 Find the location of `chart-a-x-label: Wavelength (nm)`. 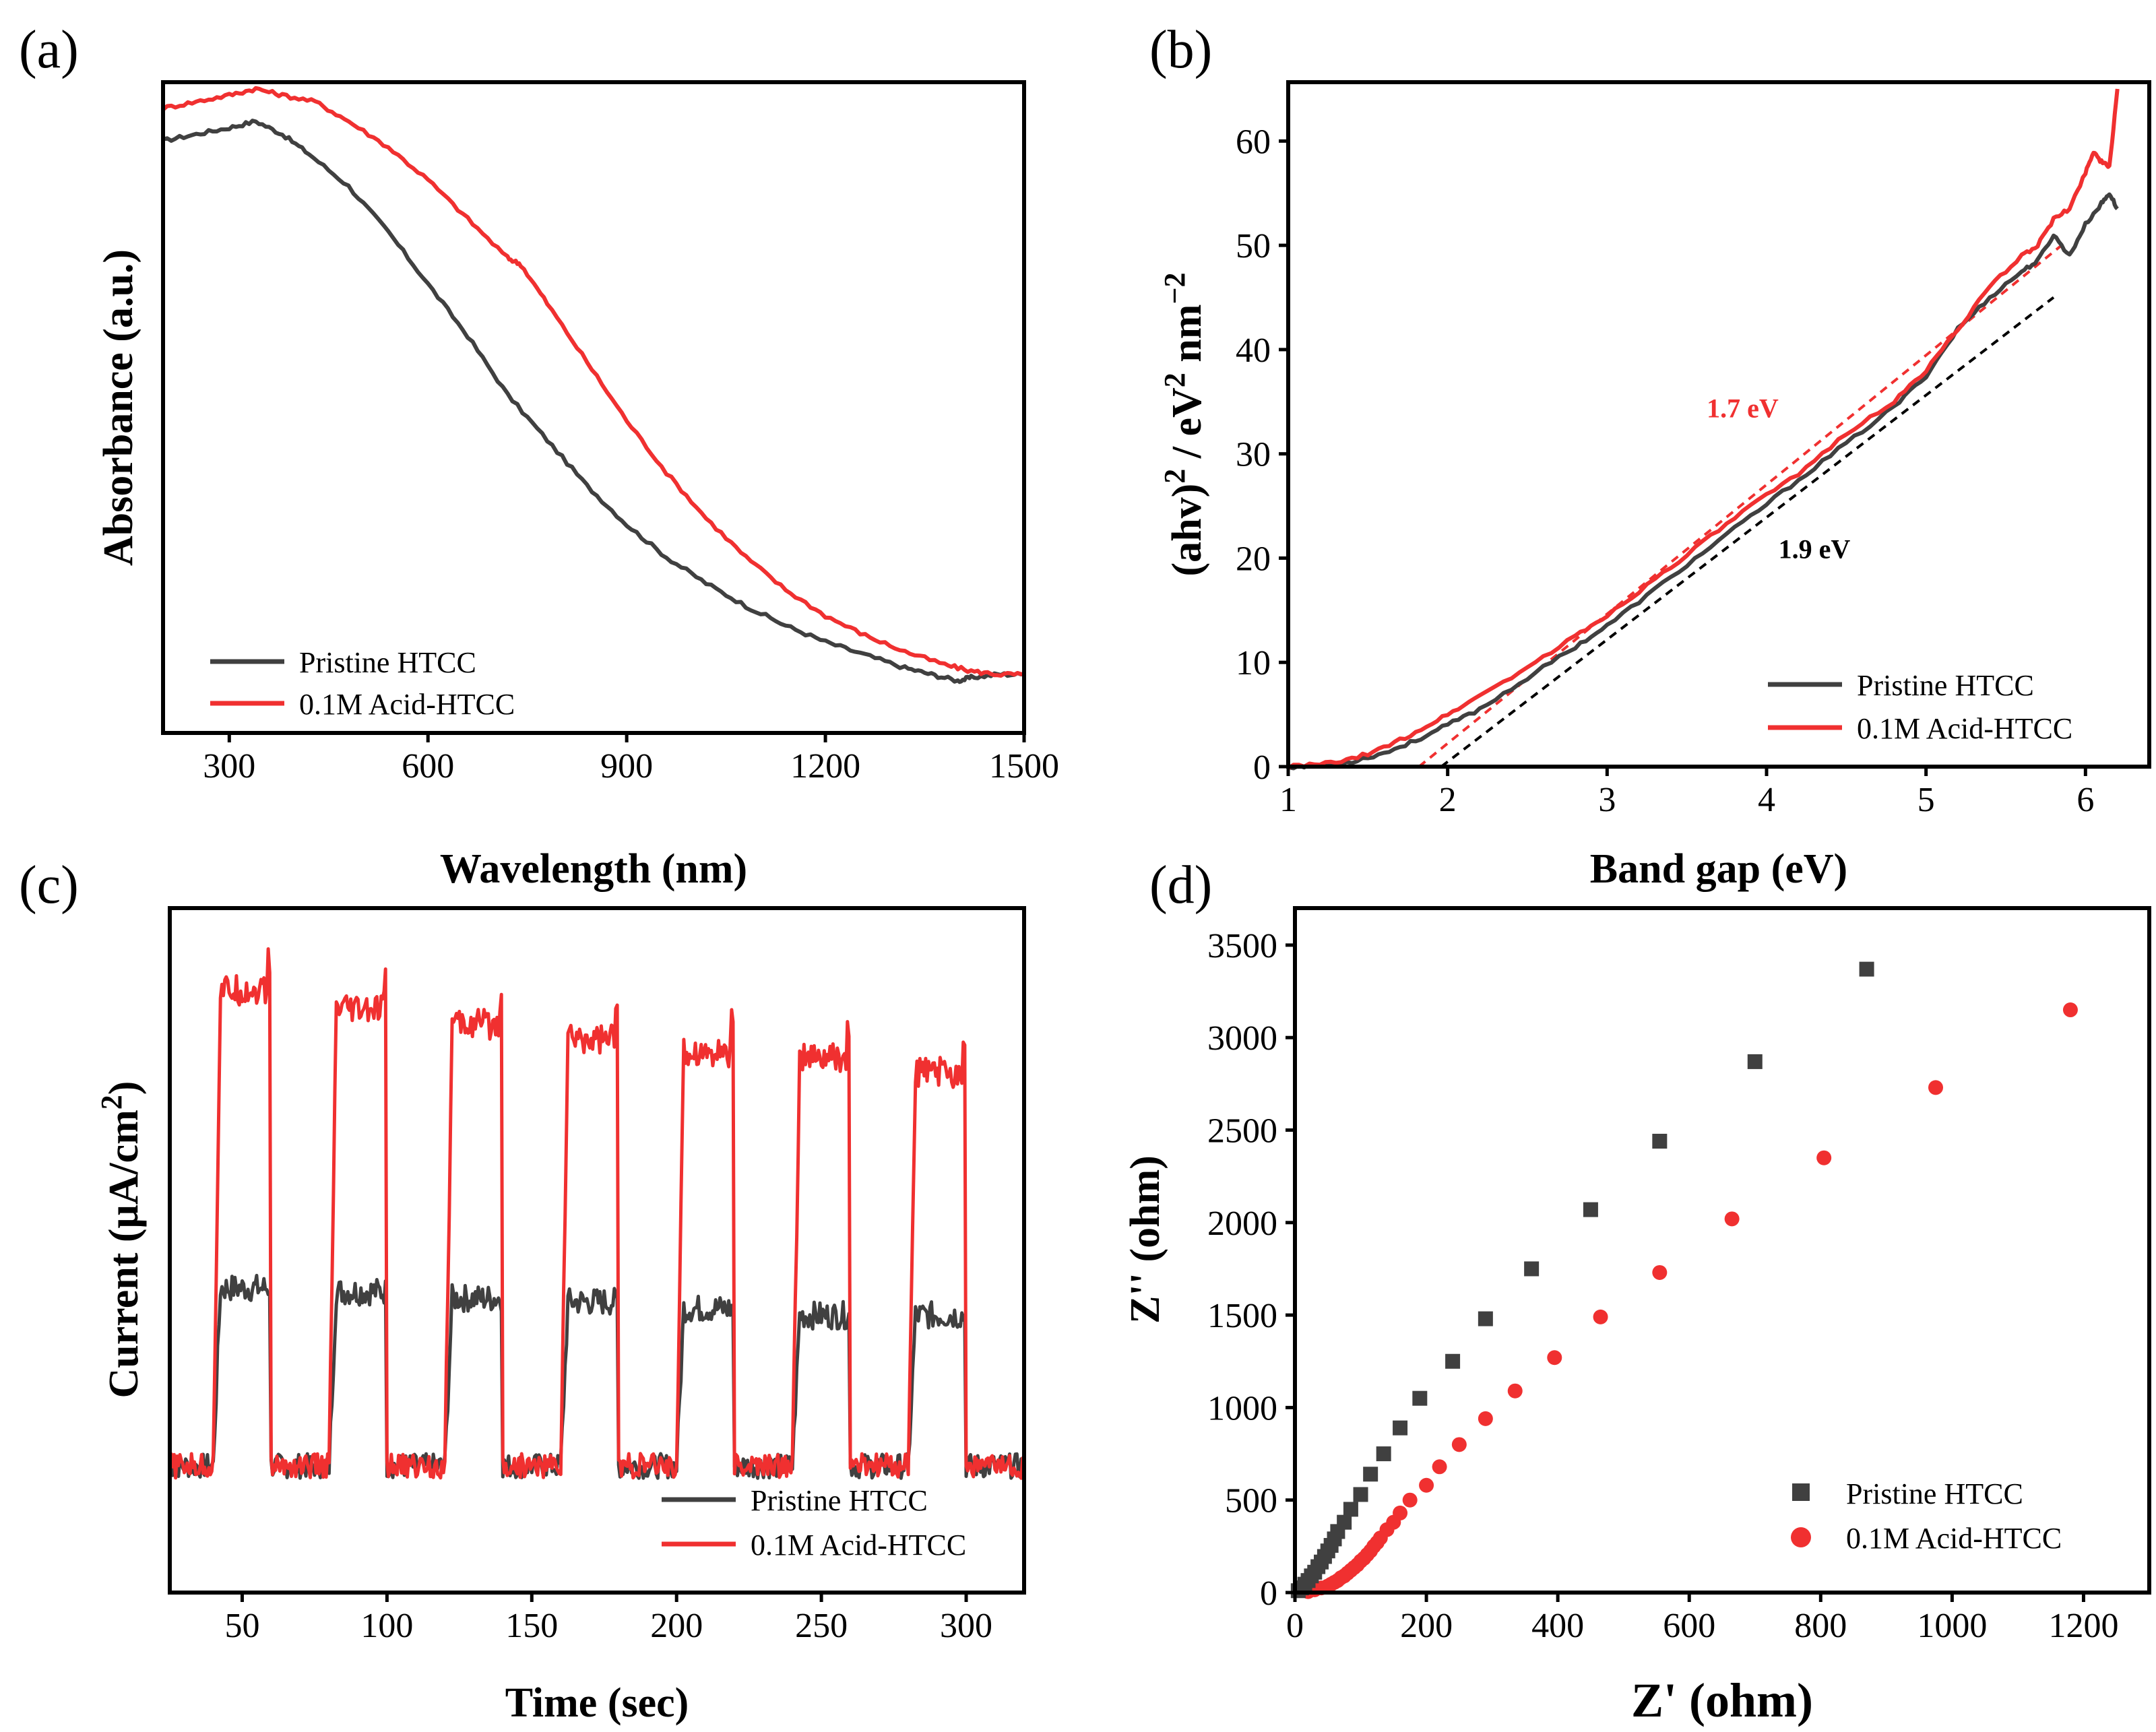

chart-a-x-label: Wavelength (nm) is located at coordinates (593, 869).